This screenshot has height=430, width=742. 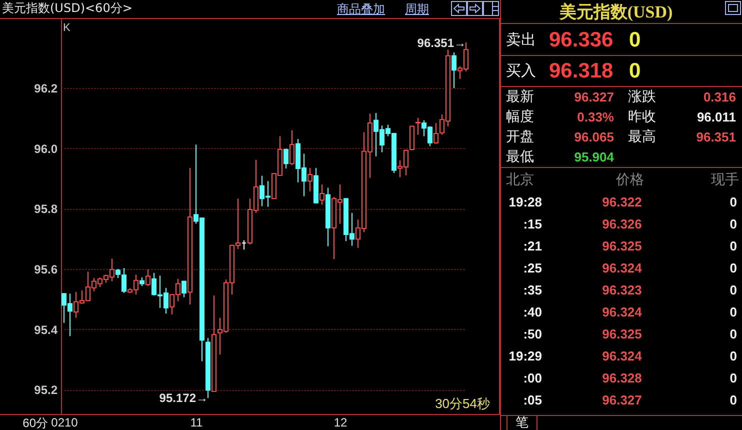 What do you see at coordinates (630, 180) in the screenshot?
I see `text: 价格` at bounding box center [630, 180].